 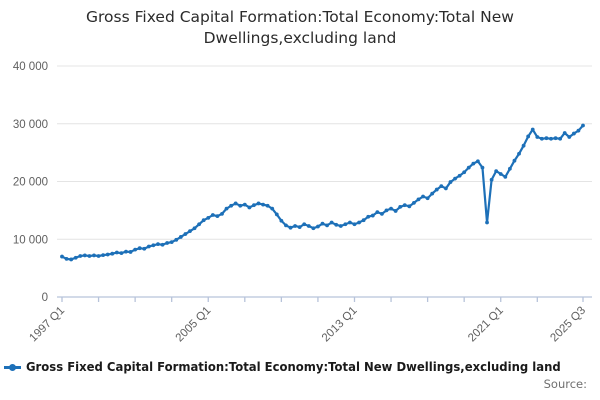 I want to click on svg-text: 10 000, so click(x=30, y=240).